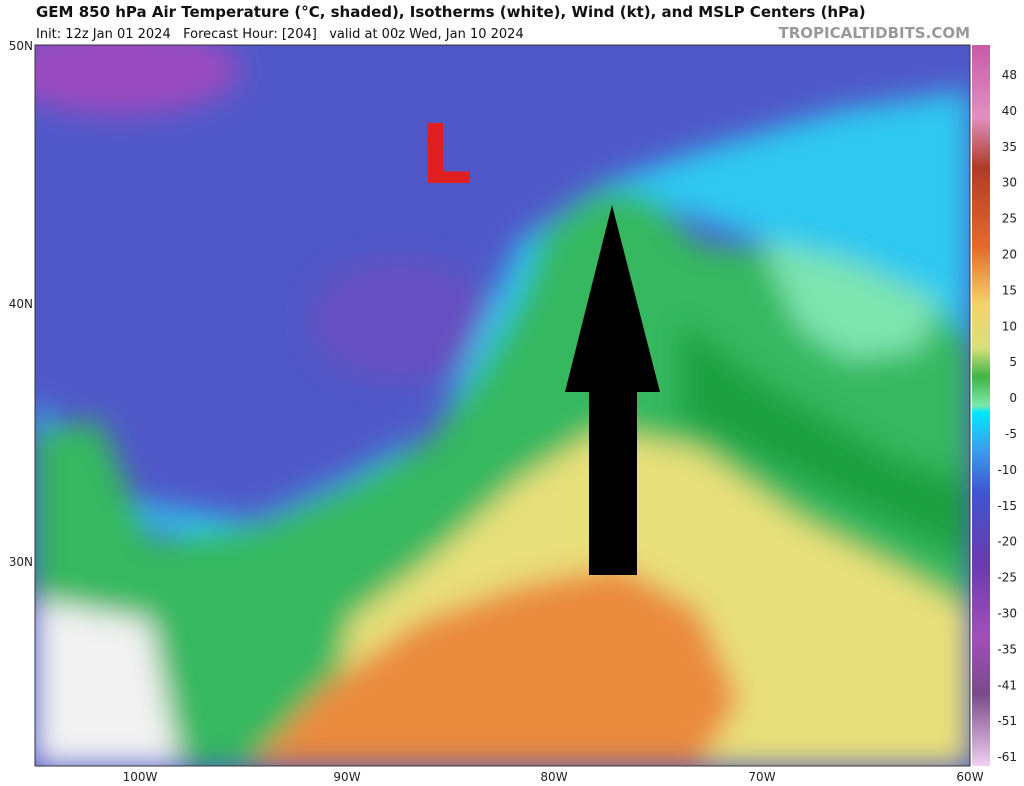 This screenshot has height=786, width=1024. Describe the element at coordinates (1011, 434) in the screenshot. I see `colorbar-label: -5` at that location.